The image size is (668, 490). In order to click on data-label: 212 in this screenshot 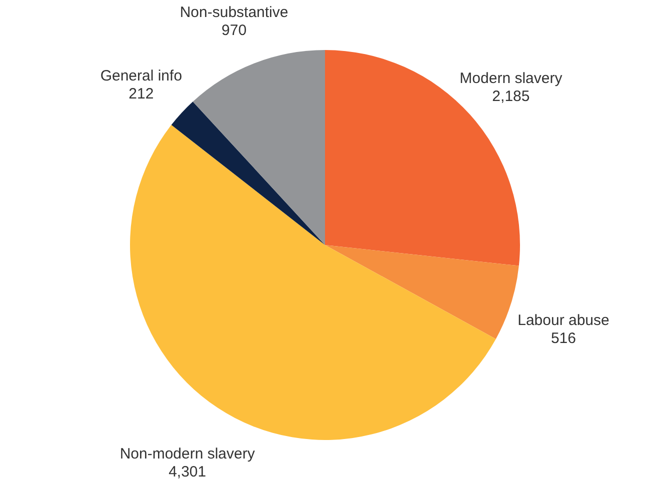, I will do `click(141, 94)`.